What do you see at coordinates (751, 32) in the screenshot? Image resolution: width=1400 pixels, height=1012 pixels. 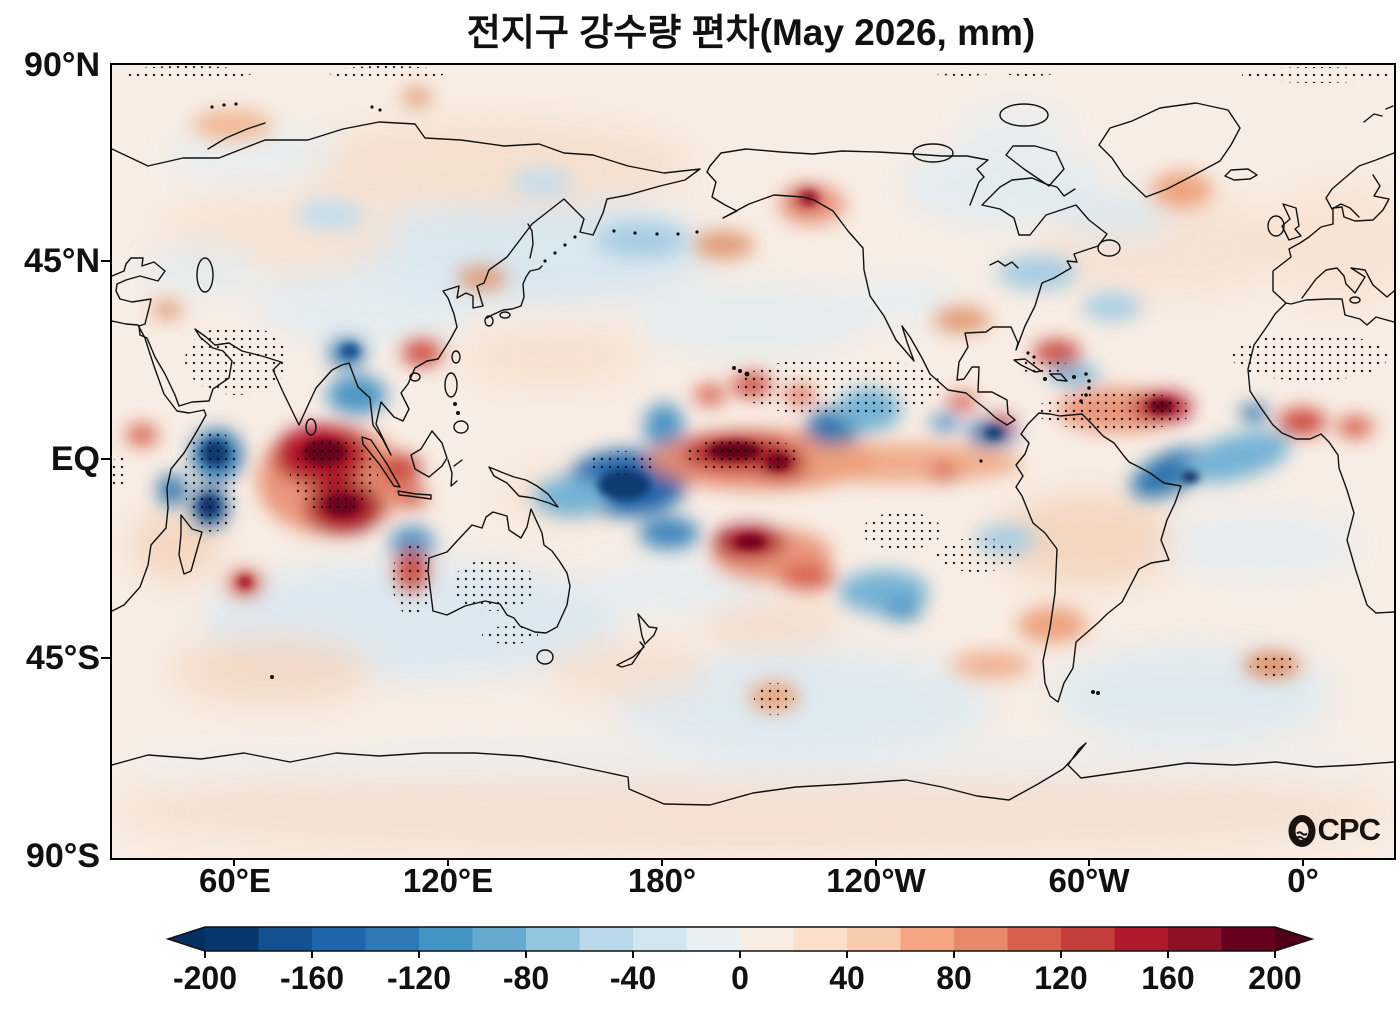 I see `page-title: 전지구 강수량 편차(May 2026, mm)` at bounding box center [751, 32].